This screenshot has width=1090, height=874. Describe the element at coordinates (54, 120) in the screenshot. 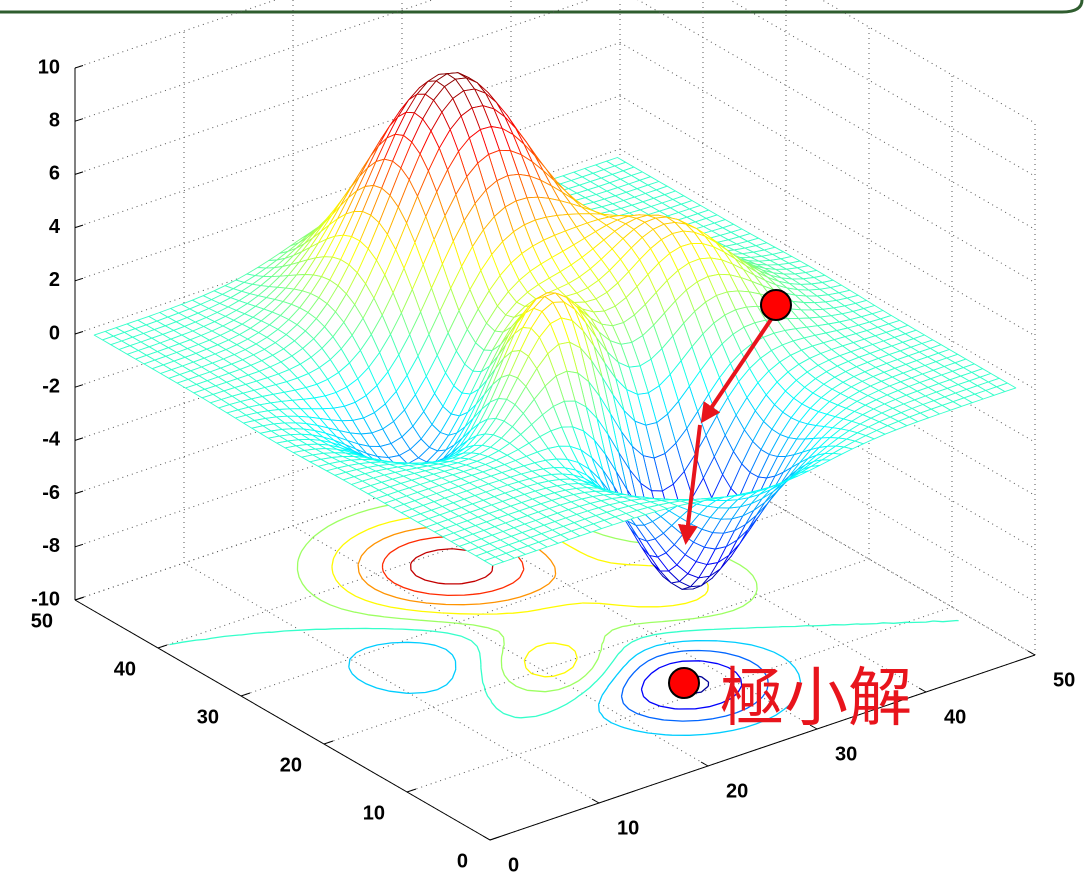

I see `z-tick-label: 8` at that location.